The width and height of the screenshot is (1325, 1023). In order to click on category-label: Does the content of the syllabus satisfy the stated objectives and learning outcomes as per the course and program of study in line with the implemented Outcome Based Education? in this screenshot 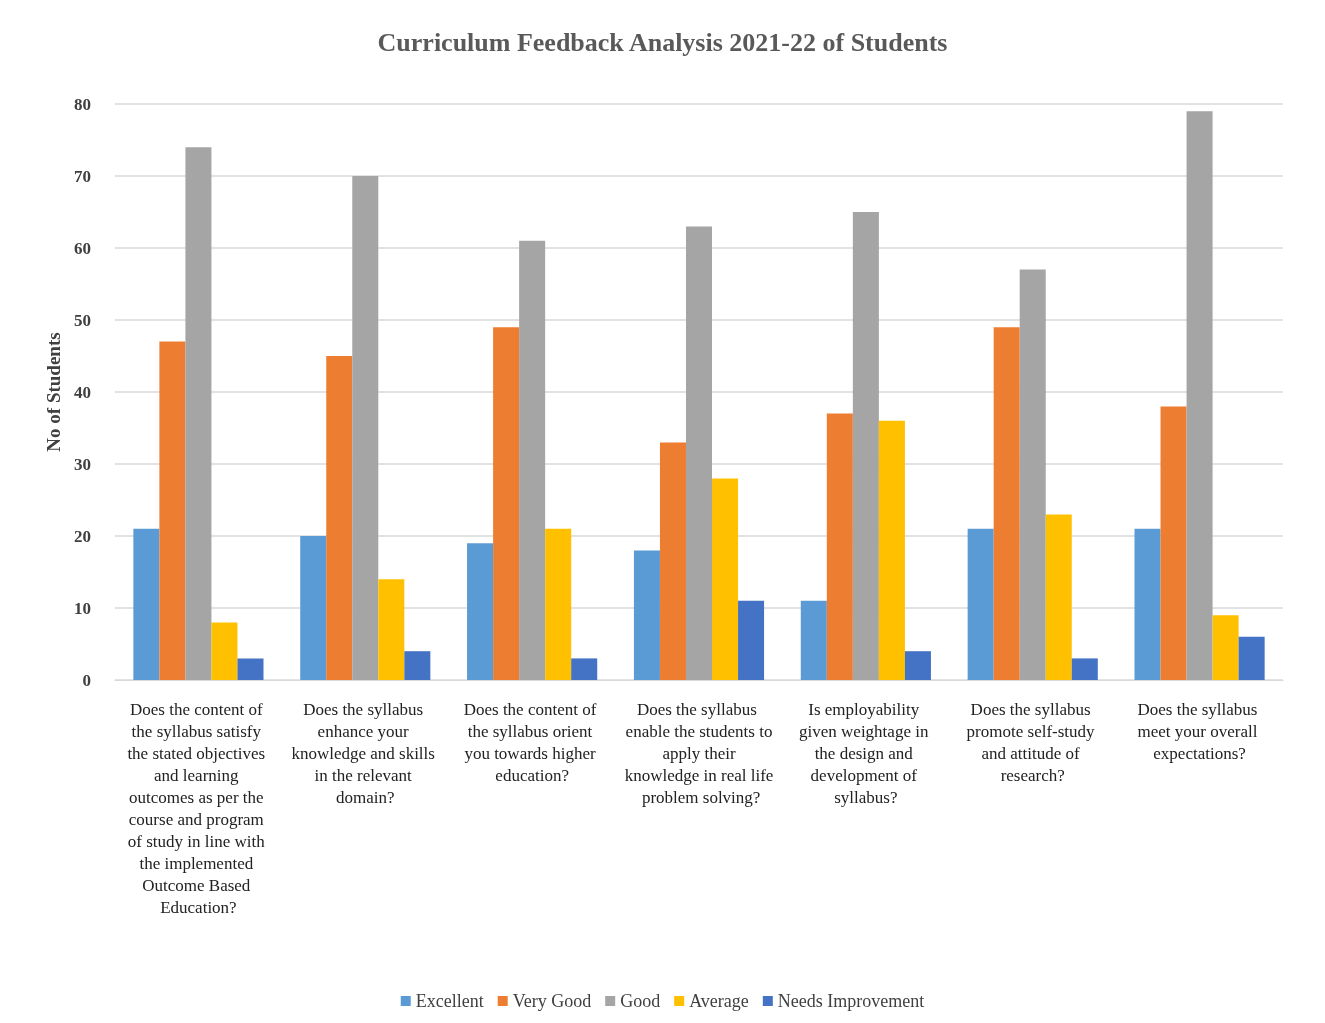, I will do `click(196, 808)`.